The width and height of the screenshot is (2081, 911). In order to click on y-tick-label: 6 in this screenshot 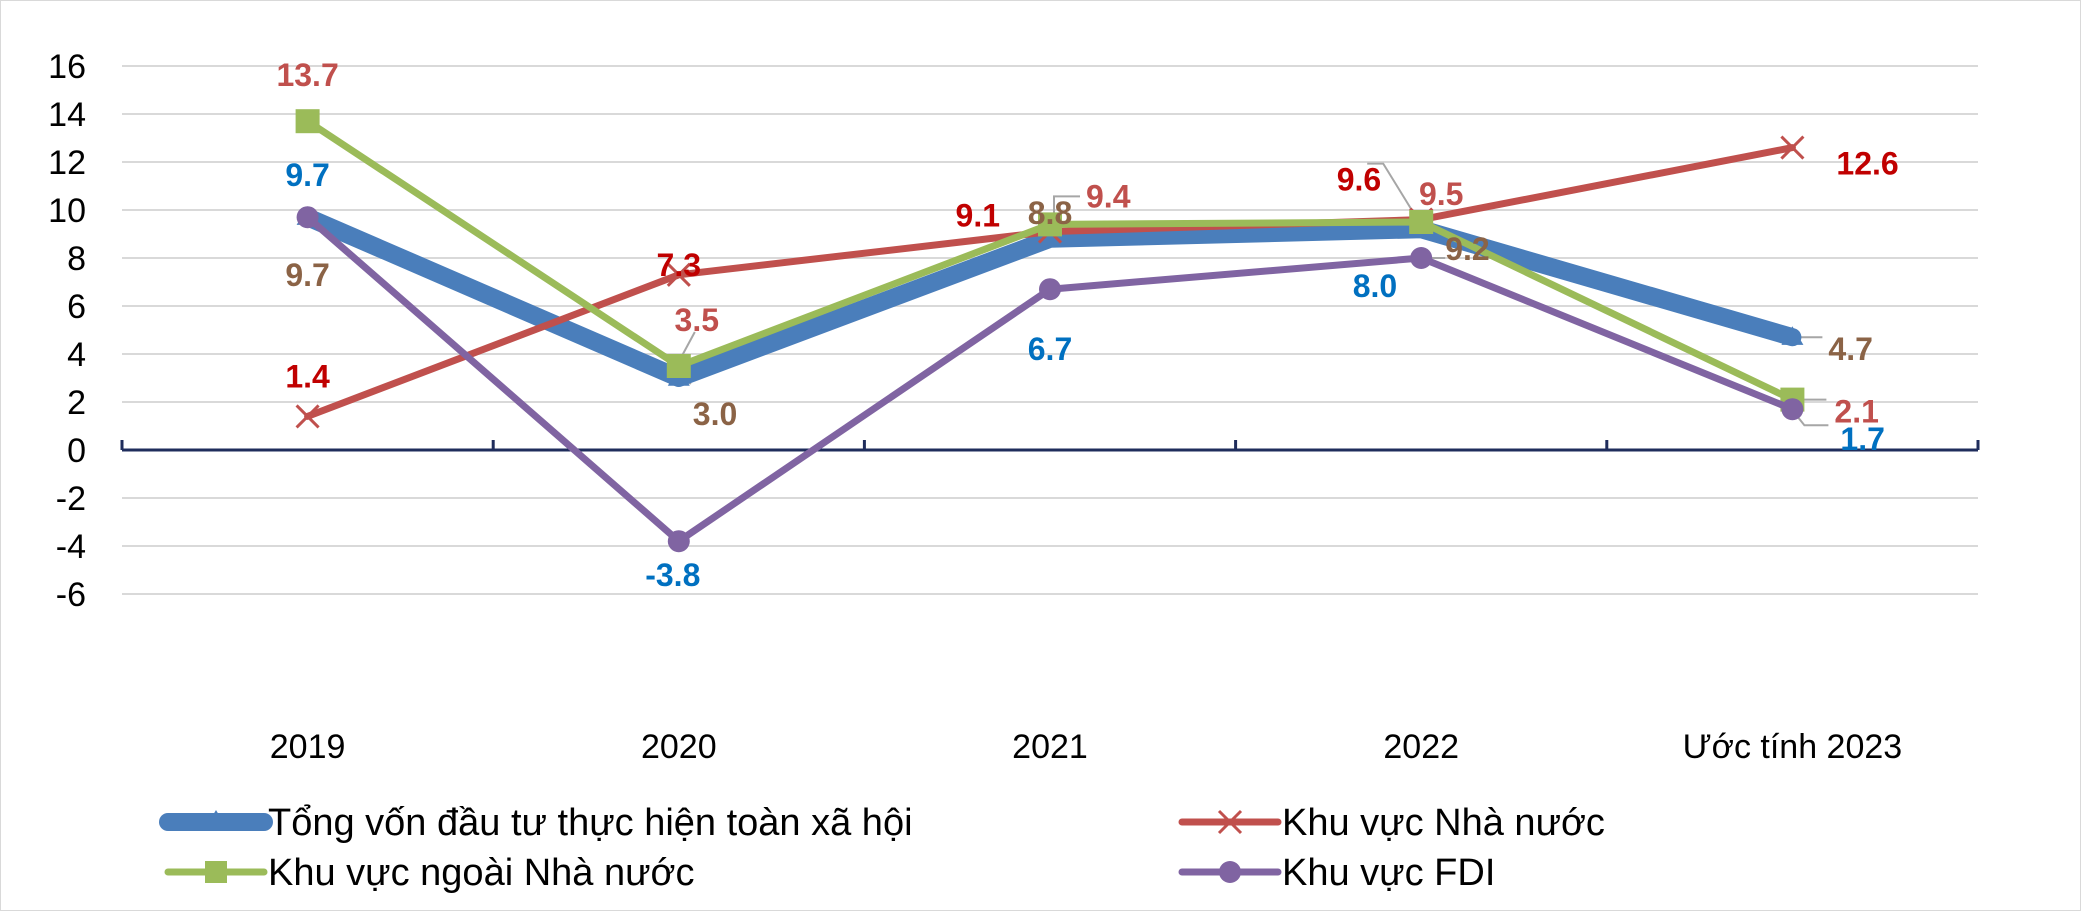, I will do `click(76, 307)`.